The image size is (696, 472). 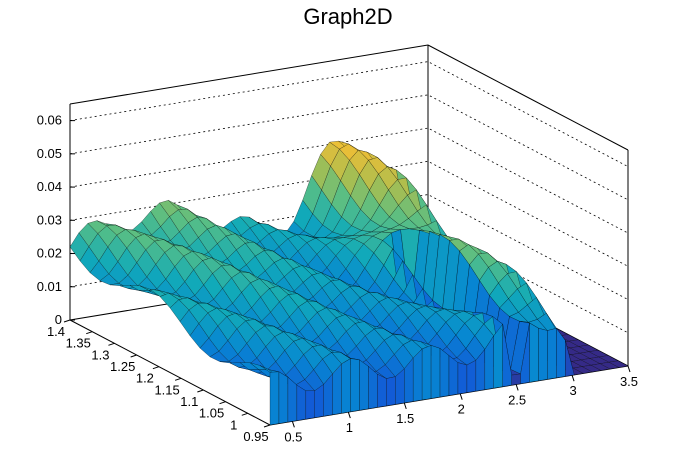 What do you see at coordinates (348, 16) in the screenshot?
I see `chart-title: Graph2D` at bounding box center [348, 16].